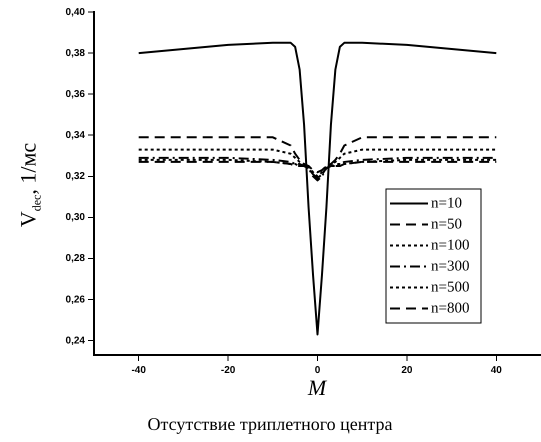 The width and height of the screenshot is (541, 442). What do you see at coordinates (446, 224) in the screenshot?
I see `legend-label: n=50` at bounding box center [446, 224].